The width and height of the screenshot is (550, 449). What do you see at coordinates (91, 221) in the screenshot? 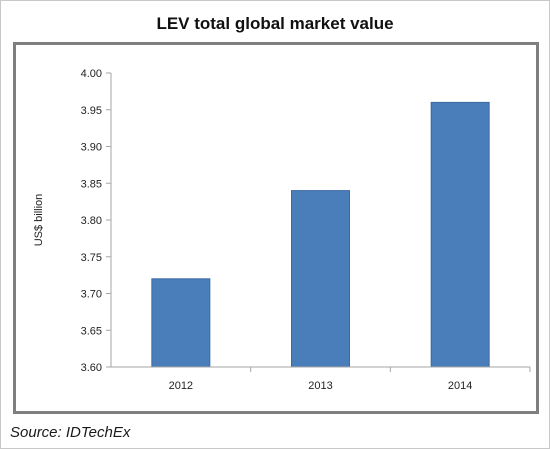
I see `y-tick-label: 3.80` at bounding box center [91, 221].